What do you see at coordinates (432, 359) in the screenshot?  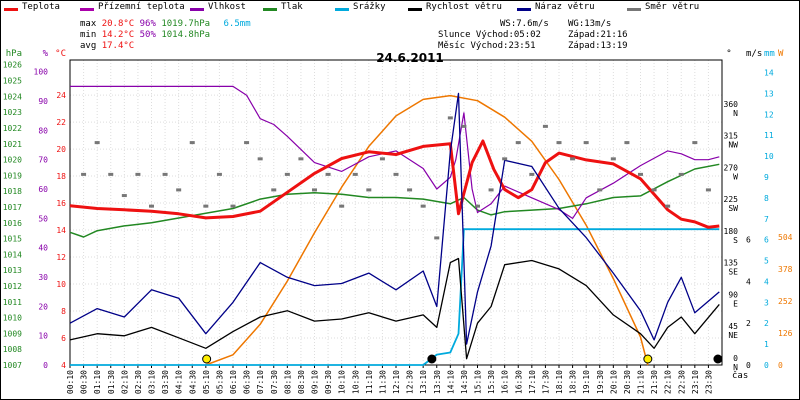 I see `moonset-marker` at bounding box center [432, 359].